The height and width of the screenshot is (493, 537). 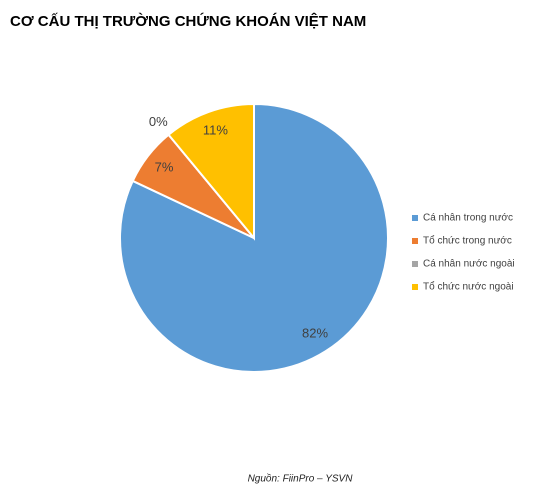 I want to click on data-label: 11%, so click(x=215, y=129).